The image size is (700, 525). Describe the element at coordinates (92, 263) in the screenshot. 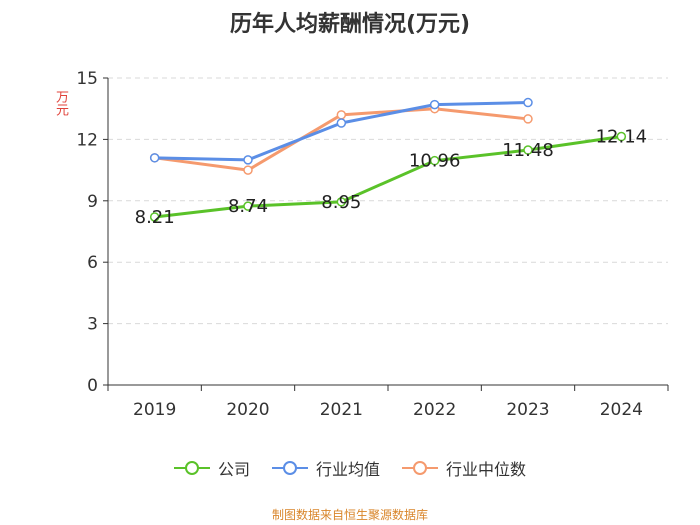

I see `y-tick-label: 6` at that location.